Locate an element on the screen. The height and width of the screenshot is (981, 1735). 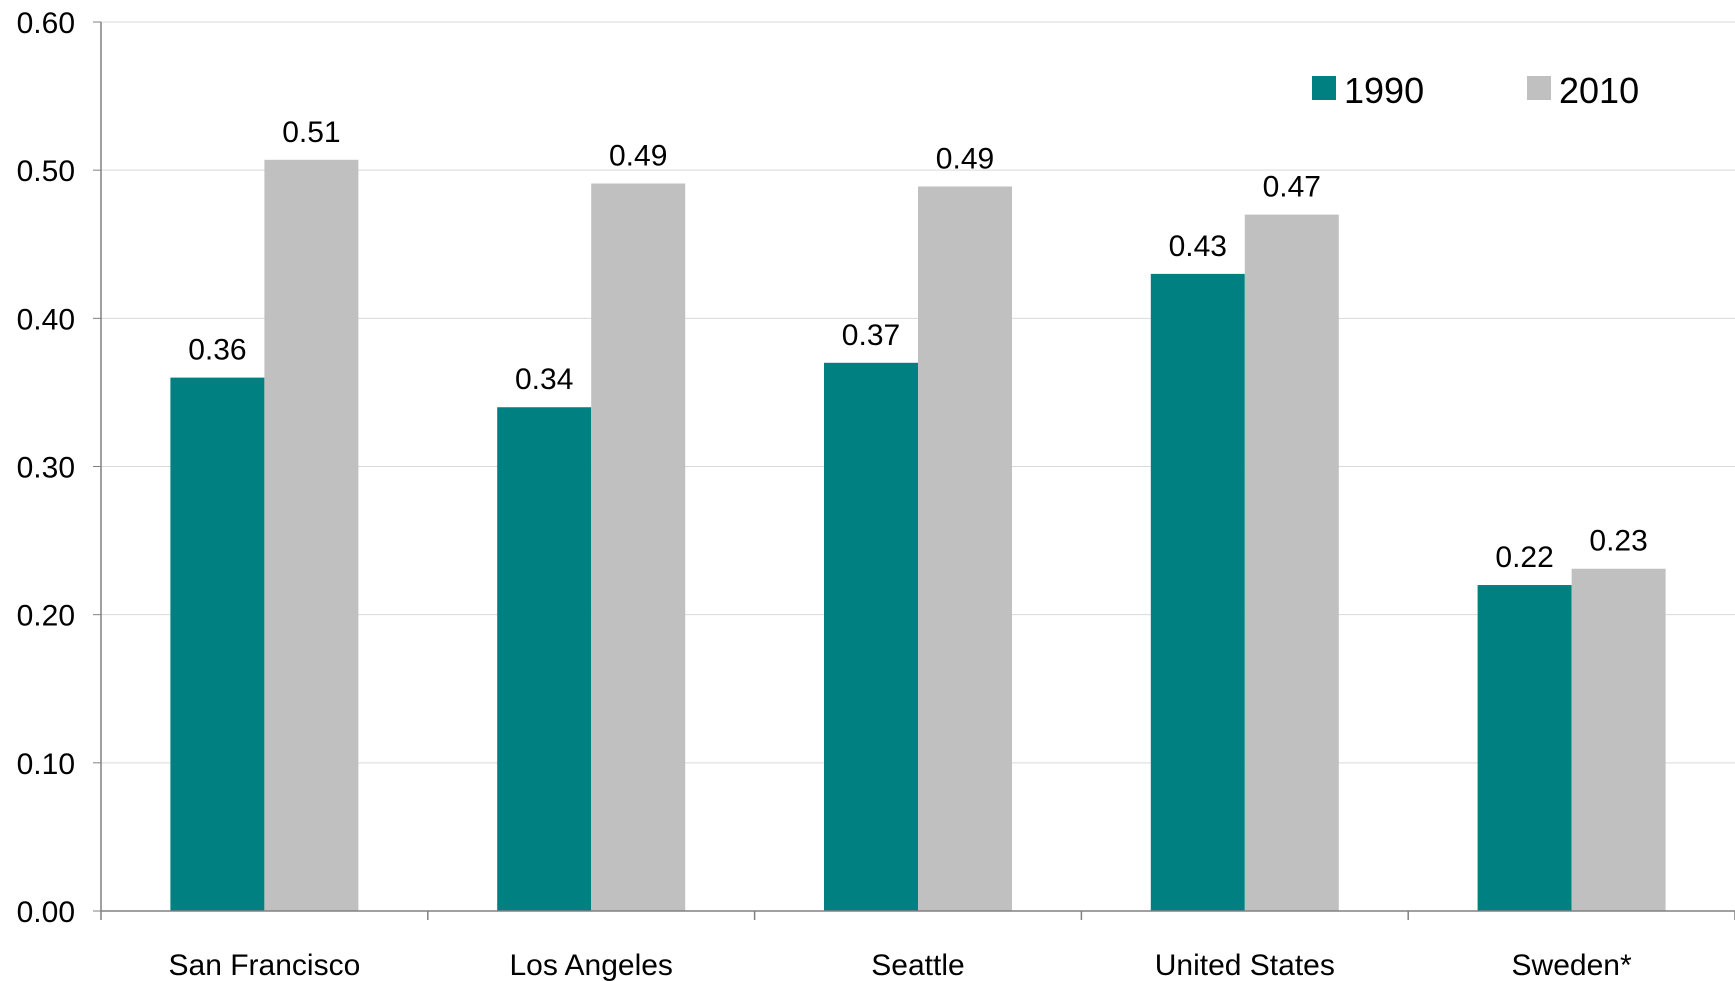
x-tick-label: Seattle is located at coordinates (917, 965).